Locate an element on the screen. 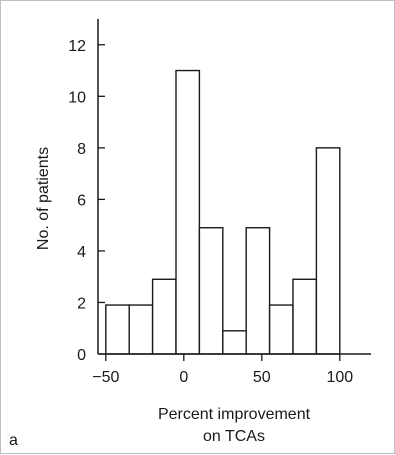 The image size is (395, 455). y-axis-title: No. of patients is located at coordinates (43, 198).